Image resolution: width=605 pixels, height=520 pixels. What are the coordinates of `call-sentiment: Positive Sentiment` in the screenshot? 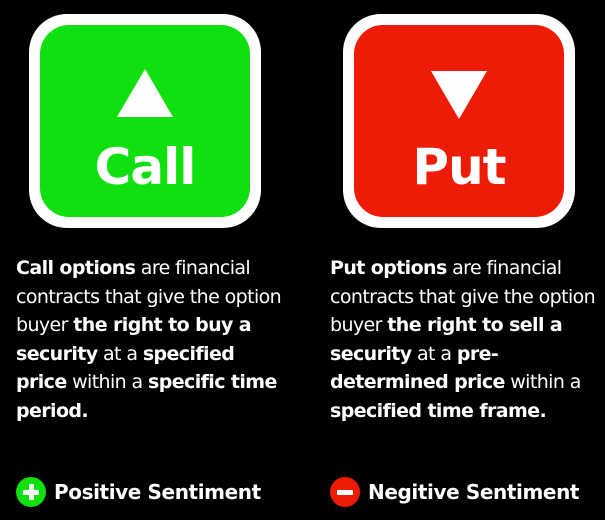 It's located at (138, 492).